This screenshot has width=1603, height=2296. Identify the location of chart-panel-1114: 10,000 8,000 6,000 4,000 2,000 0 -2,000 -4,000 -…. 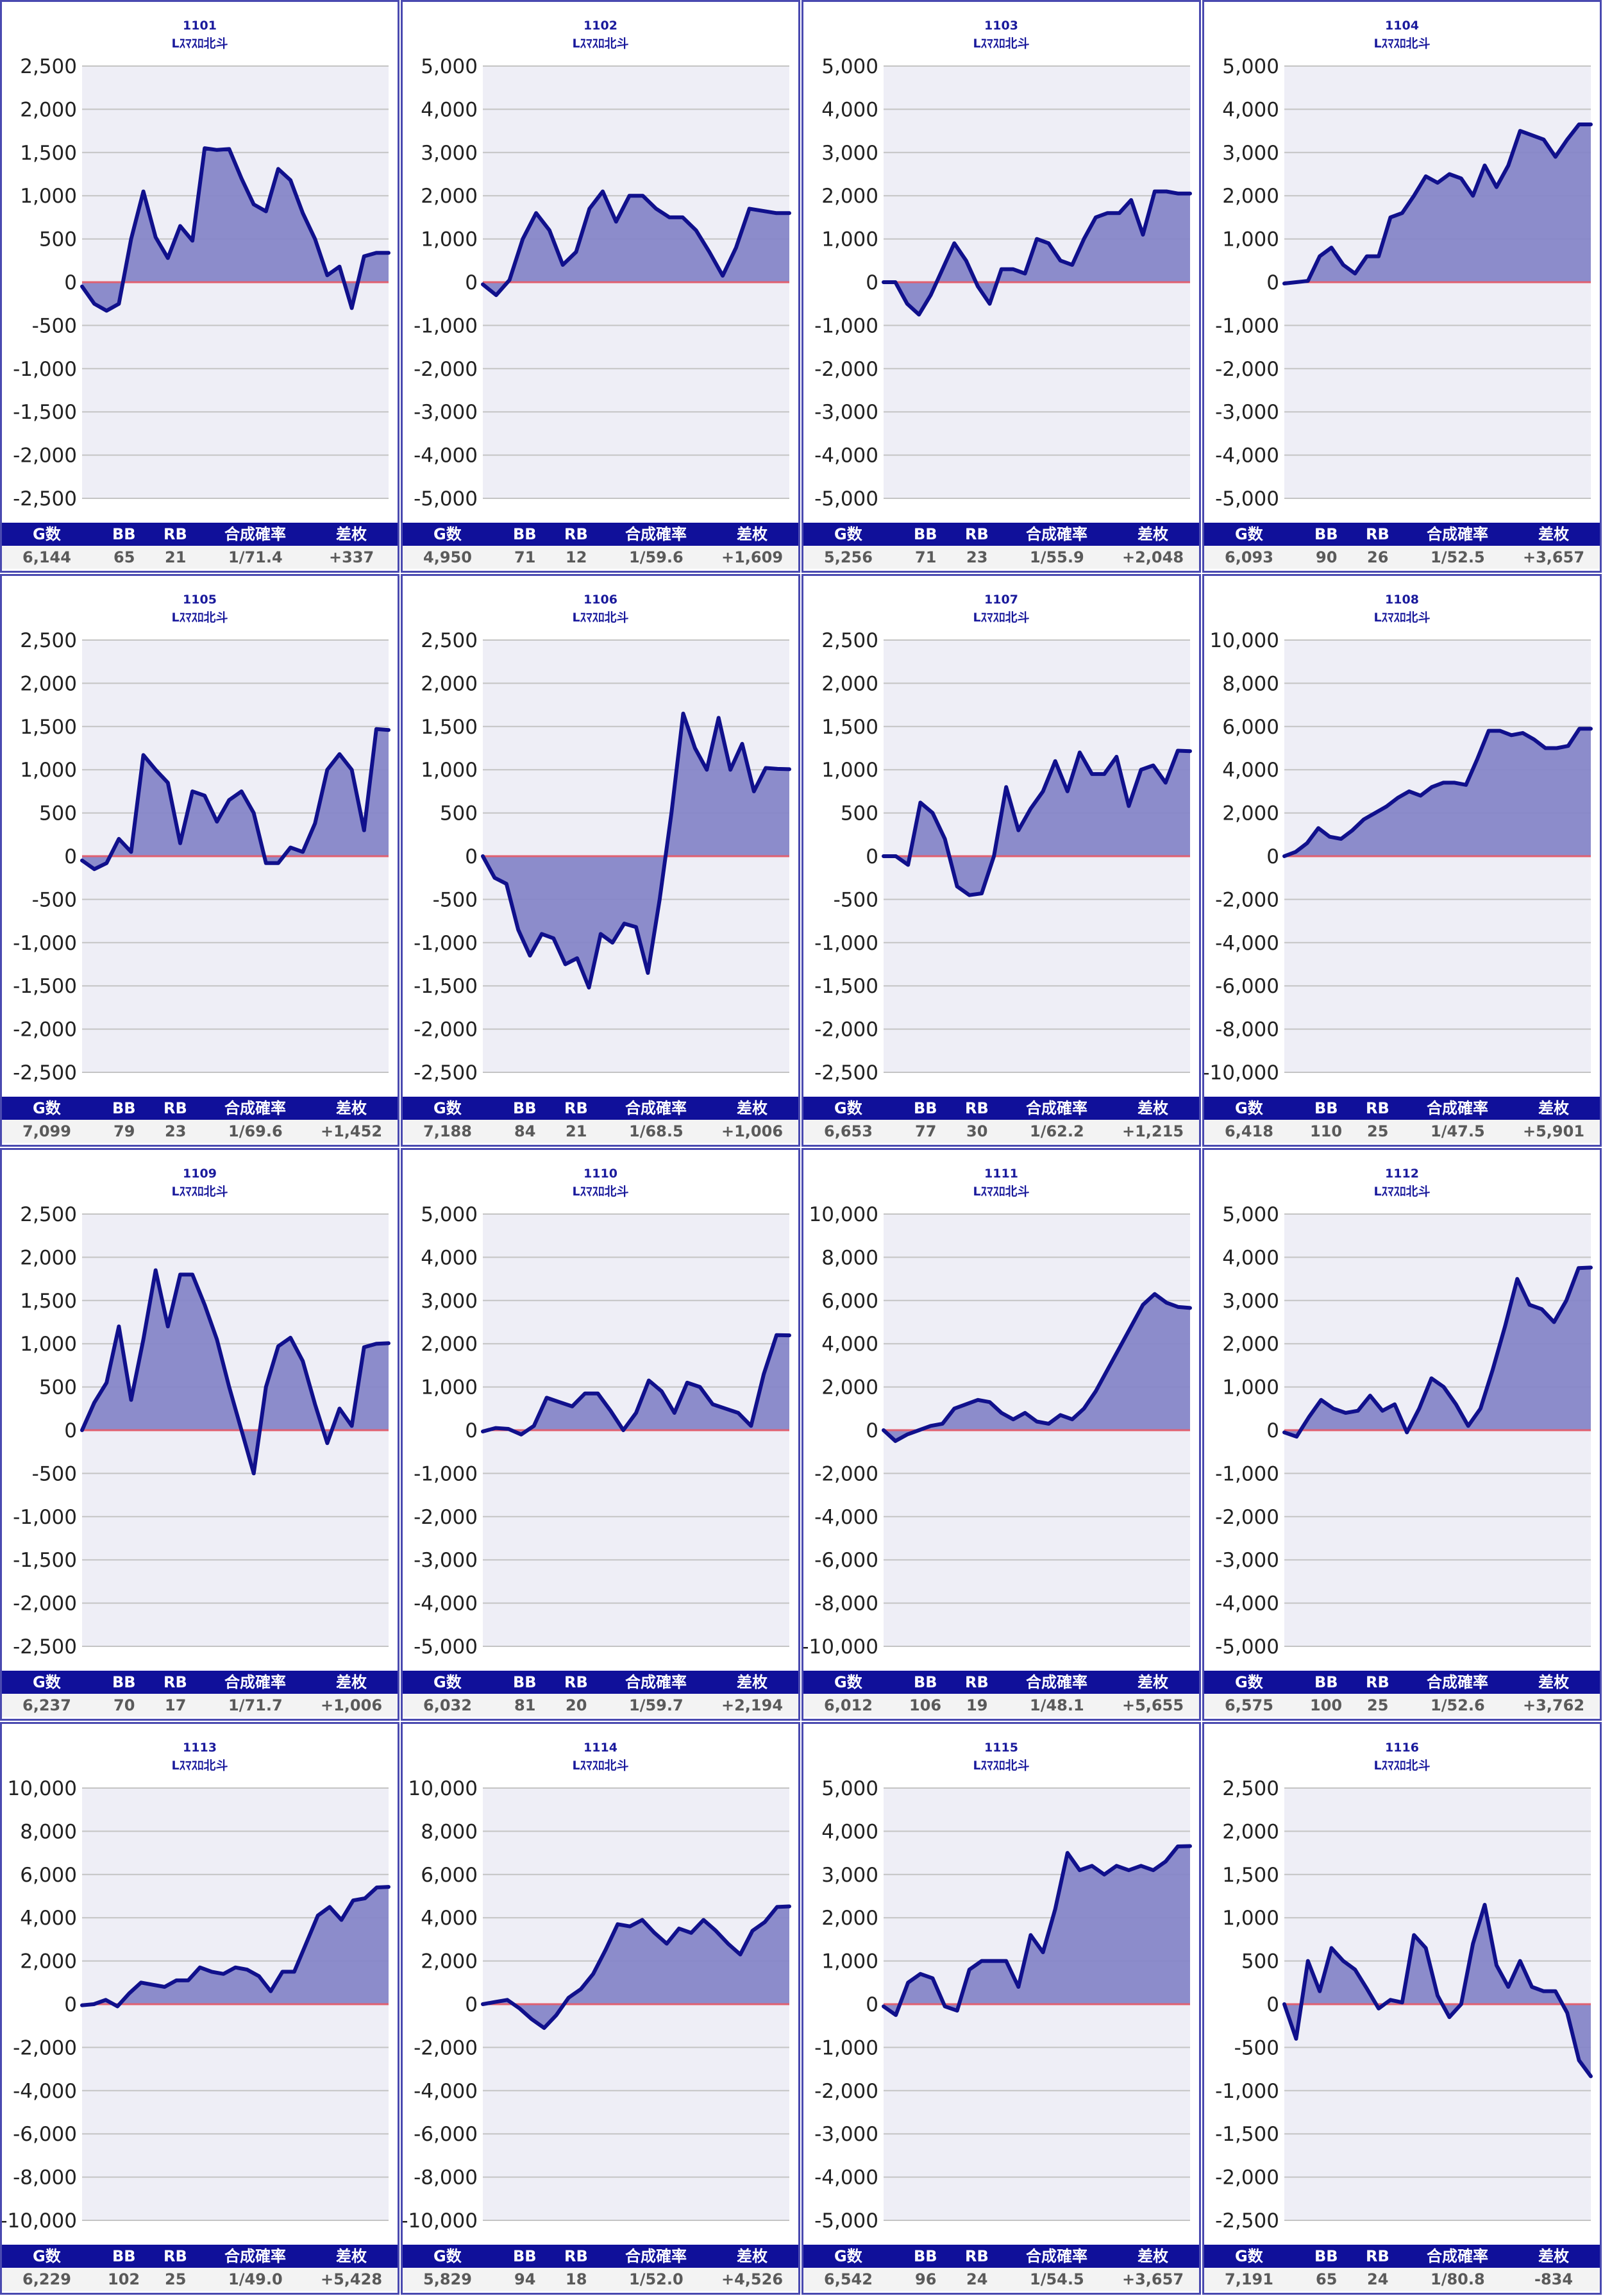
(600, 2008).